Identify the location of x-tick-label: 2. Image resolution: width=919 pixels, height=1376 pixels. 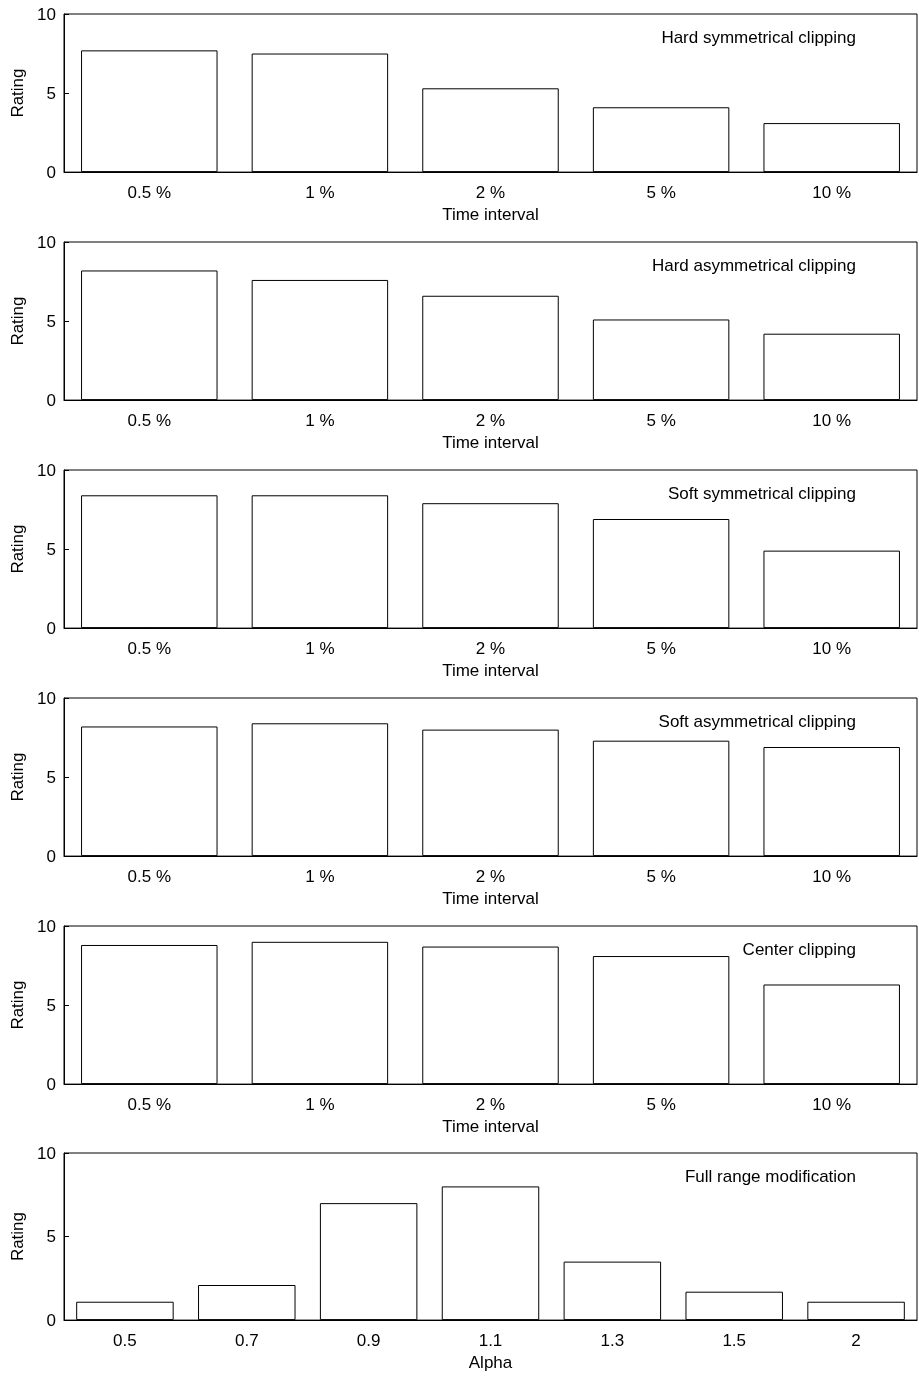
(856, 1341).